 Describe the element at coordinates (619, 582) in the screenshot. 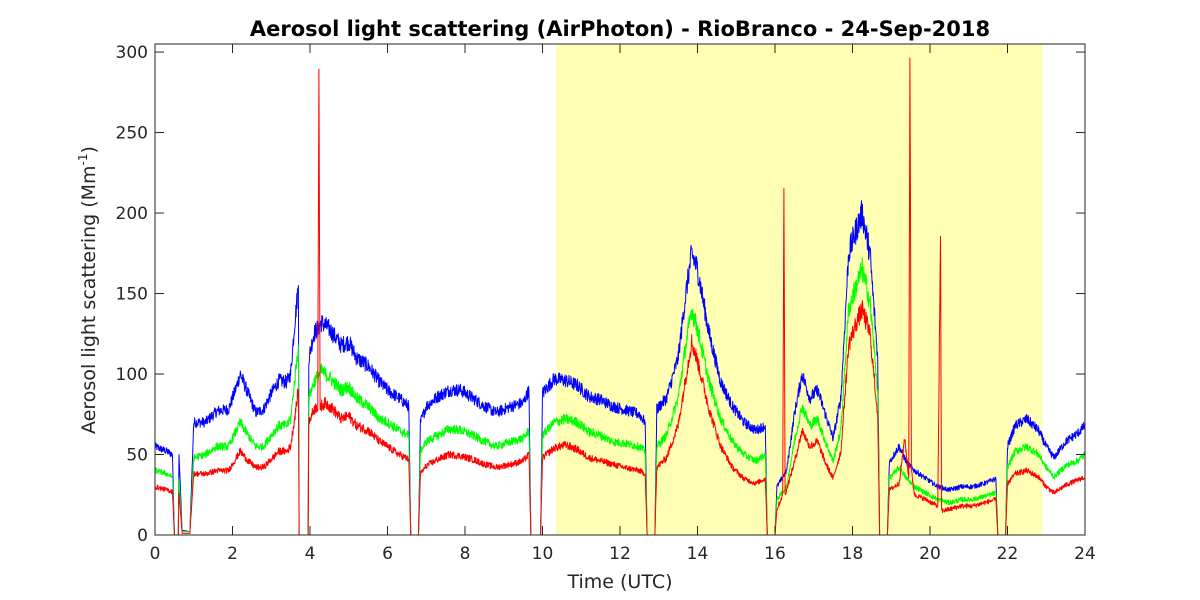

I see `x-axis-label: Time (UTC)` at that location.